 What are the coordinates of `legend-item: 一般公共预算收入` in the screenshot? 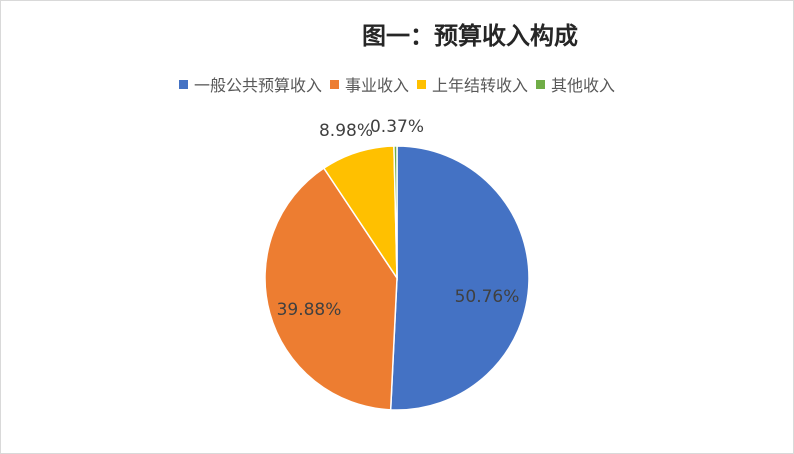 It's located at (250, 84).